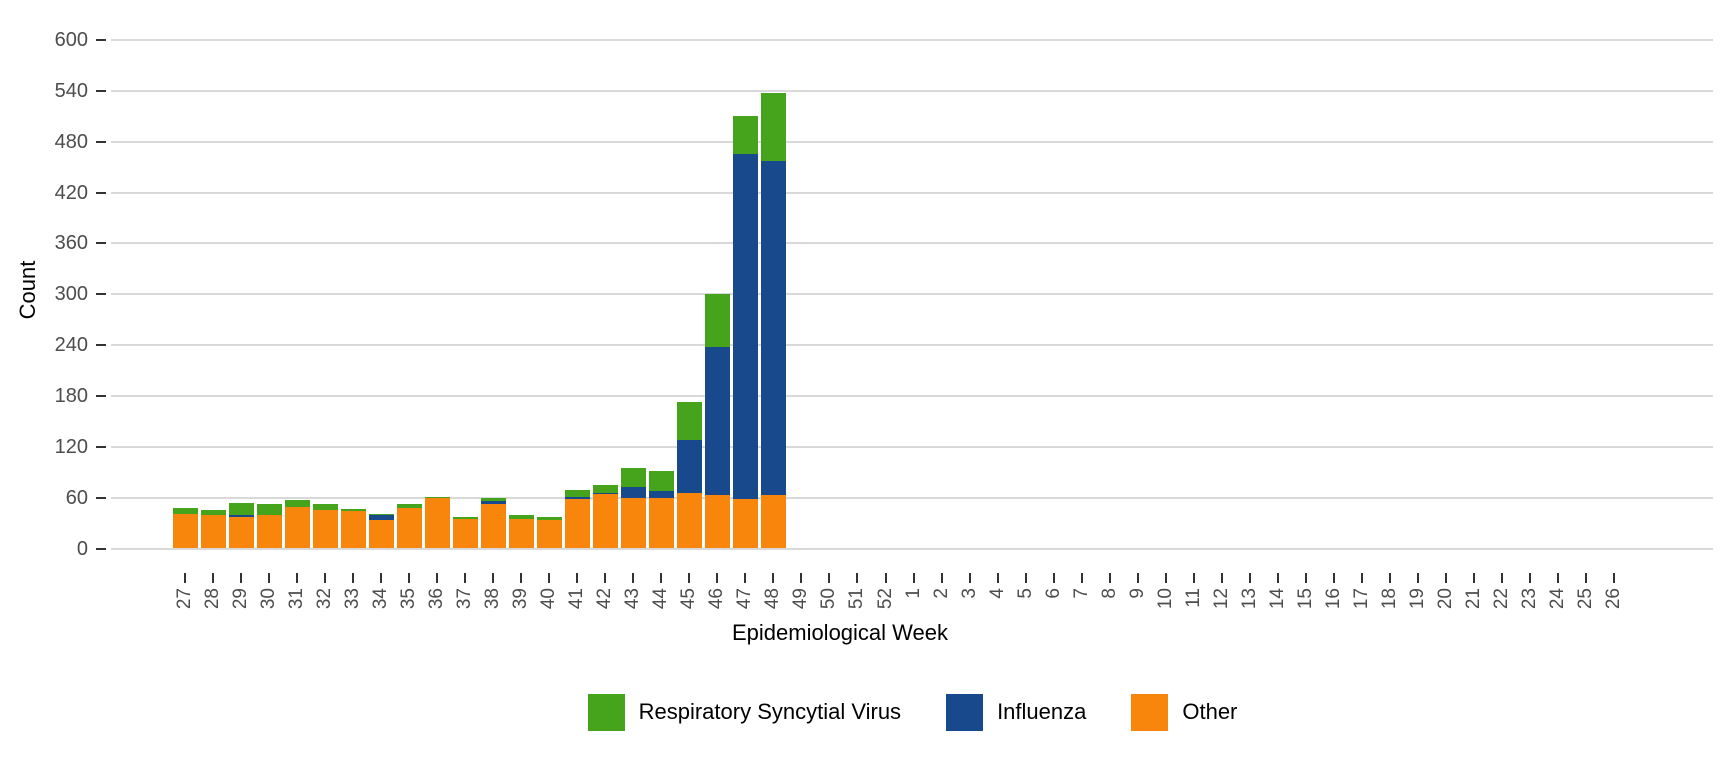 Image resolution: width=1728 pixels, height=768 pixels. I want to click on legend-item: Influenza, so click(1016, 712).